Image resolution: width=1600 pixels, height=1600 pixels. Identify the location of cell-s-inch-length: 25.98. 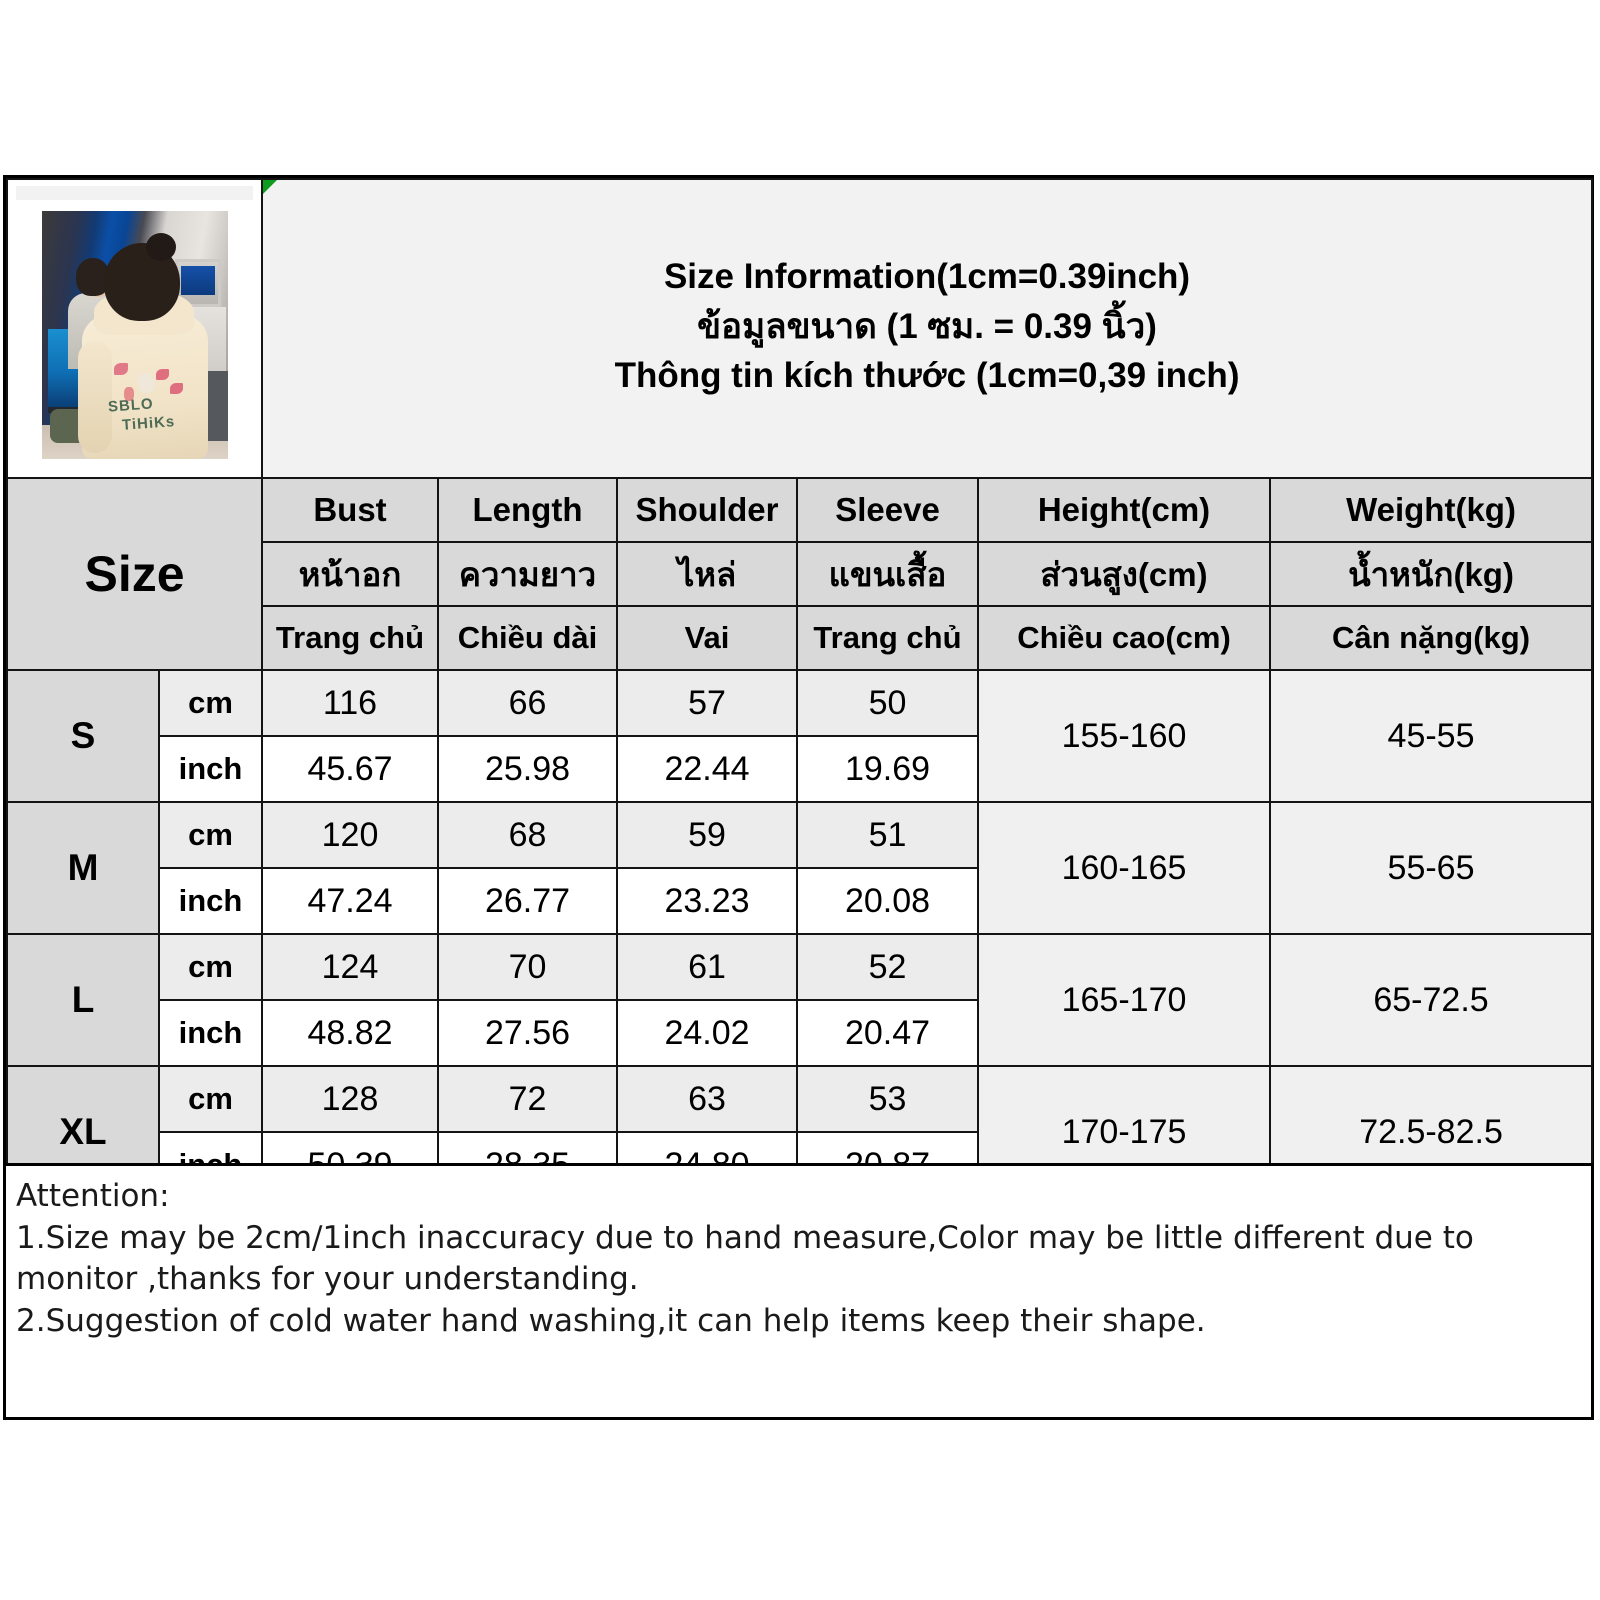
(527, 769).